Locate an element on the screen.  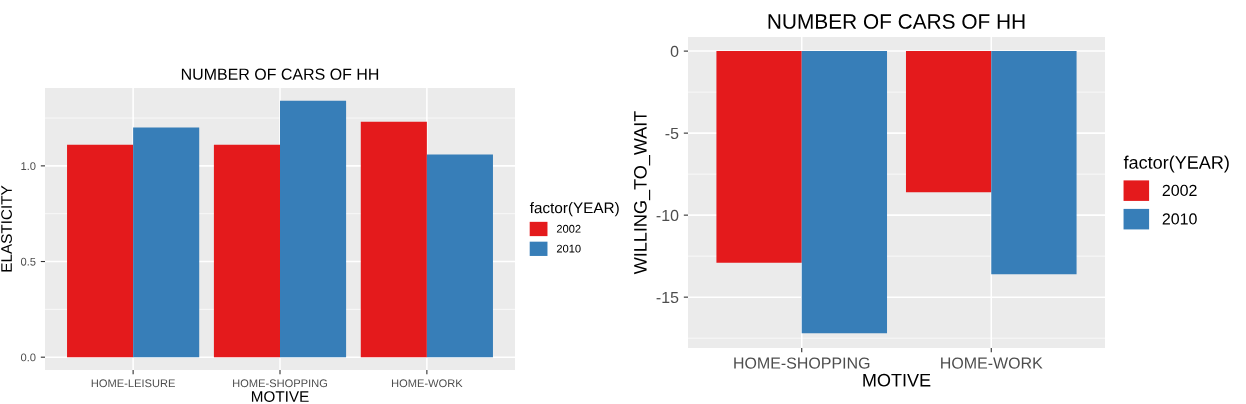
y-tick-label: 1.0 is located at coordinates (28, 166).